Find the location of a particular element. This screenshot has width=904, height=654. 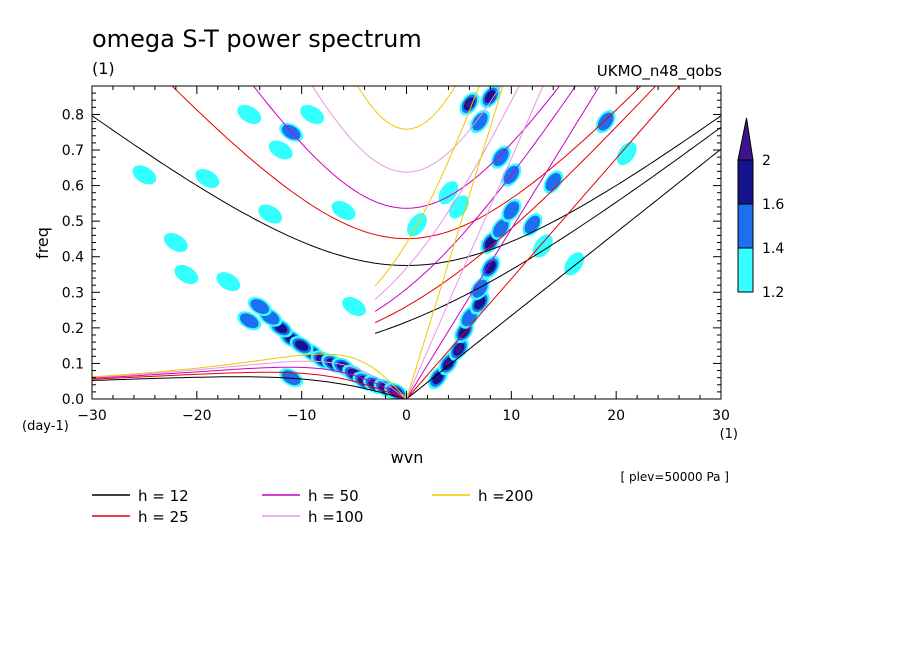

colorbar: 1.2 1.4 1.6 2 is located at coordinates (760, 209).